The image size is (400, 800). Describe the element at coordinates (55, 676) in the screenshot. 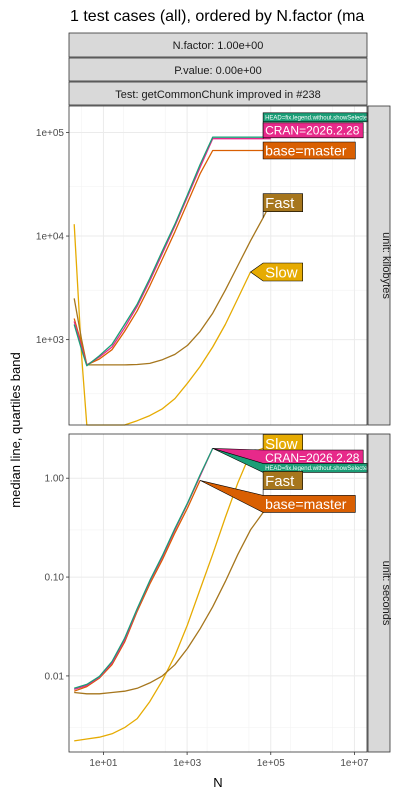

I see `y-tick-label: 0.01` at that location.